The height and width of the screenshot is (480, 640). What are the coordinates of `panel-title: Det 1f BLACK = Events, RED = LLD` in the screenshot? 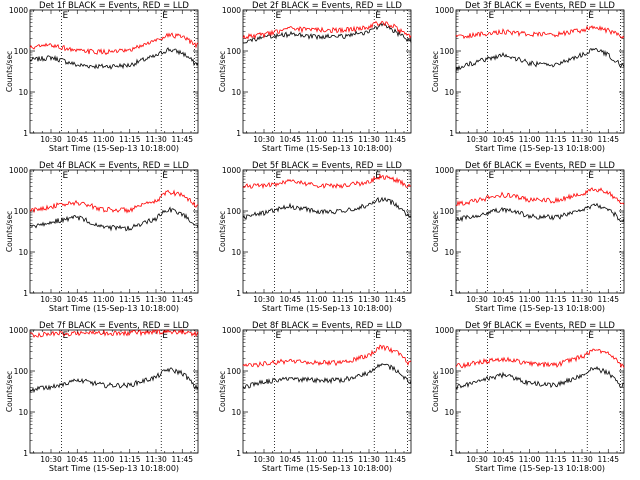 It's located at (114, 6).